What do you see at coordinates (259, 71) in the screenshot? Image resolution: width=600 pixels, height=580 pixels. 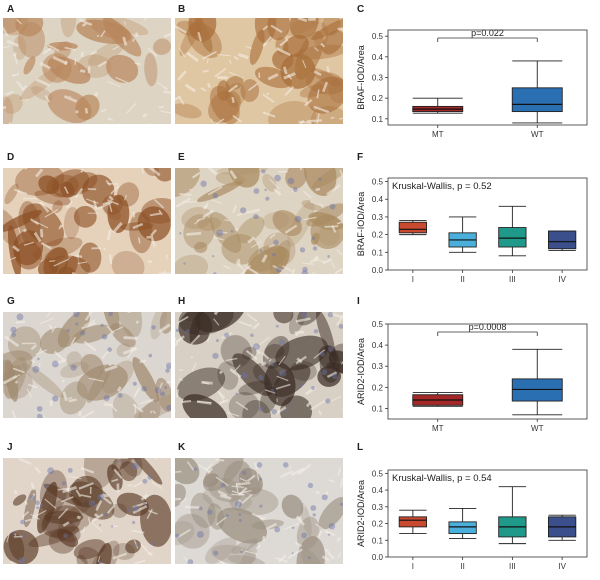 I see `micrograph-b` at bounding box center [259, 71].